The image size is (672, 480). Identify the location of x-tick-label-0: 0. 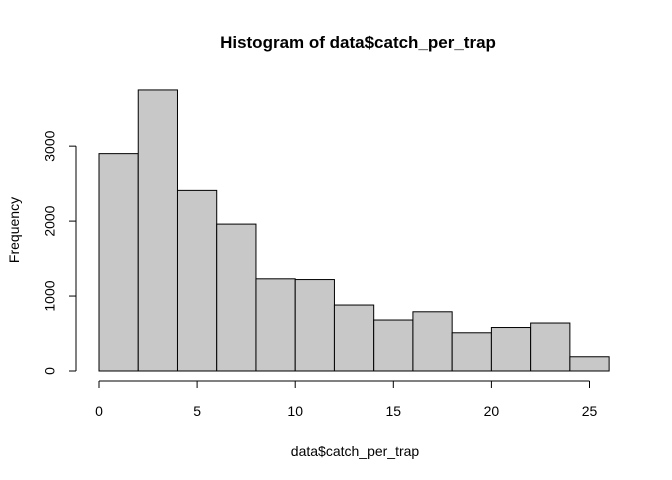
(99, 411).